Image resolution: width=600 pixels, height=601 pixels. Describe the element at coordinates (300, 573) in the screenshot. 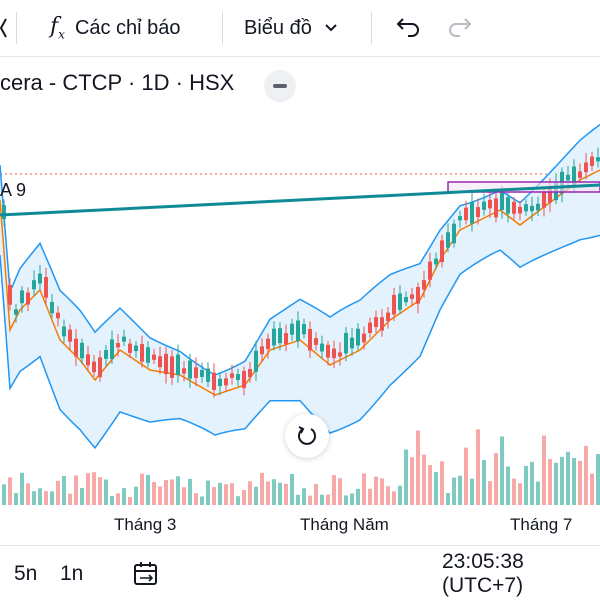

I see `bottom-toolbar: 5n 1n 23:05:38 (UTC+7)` at that location.